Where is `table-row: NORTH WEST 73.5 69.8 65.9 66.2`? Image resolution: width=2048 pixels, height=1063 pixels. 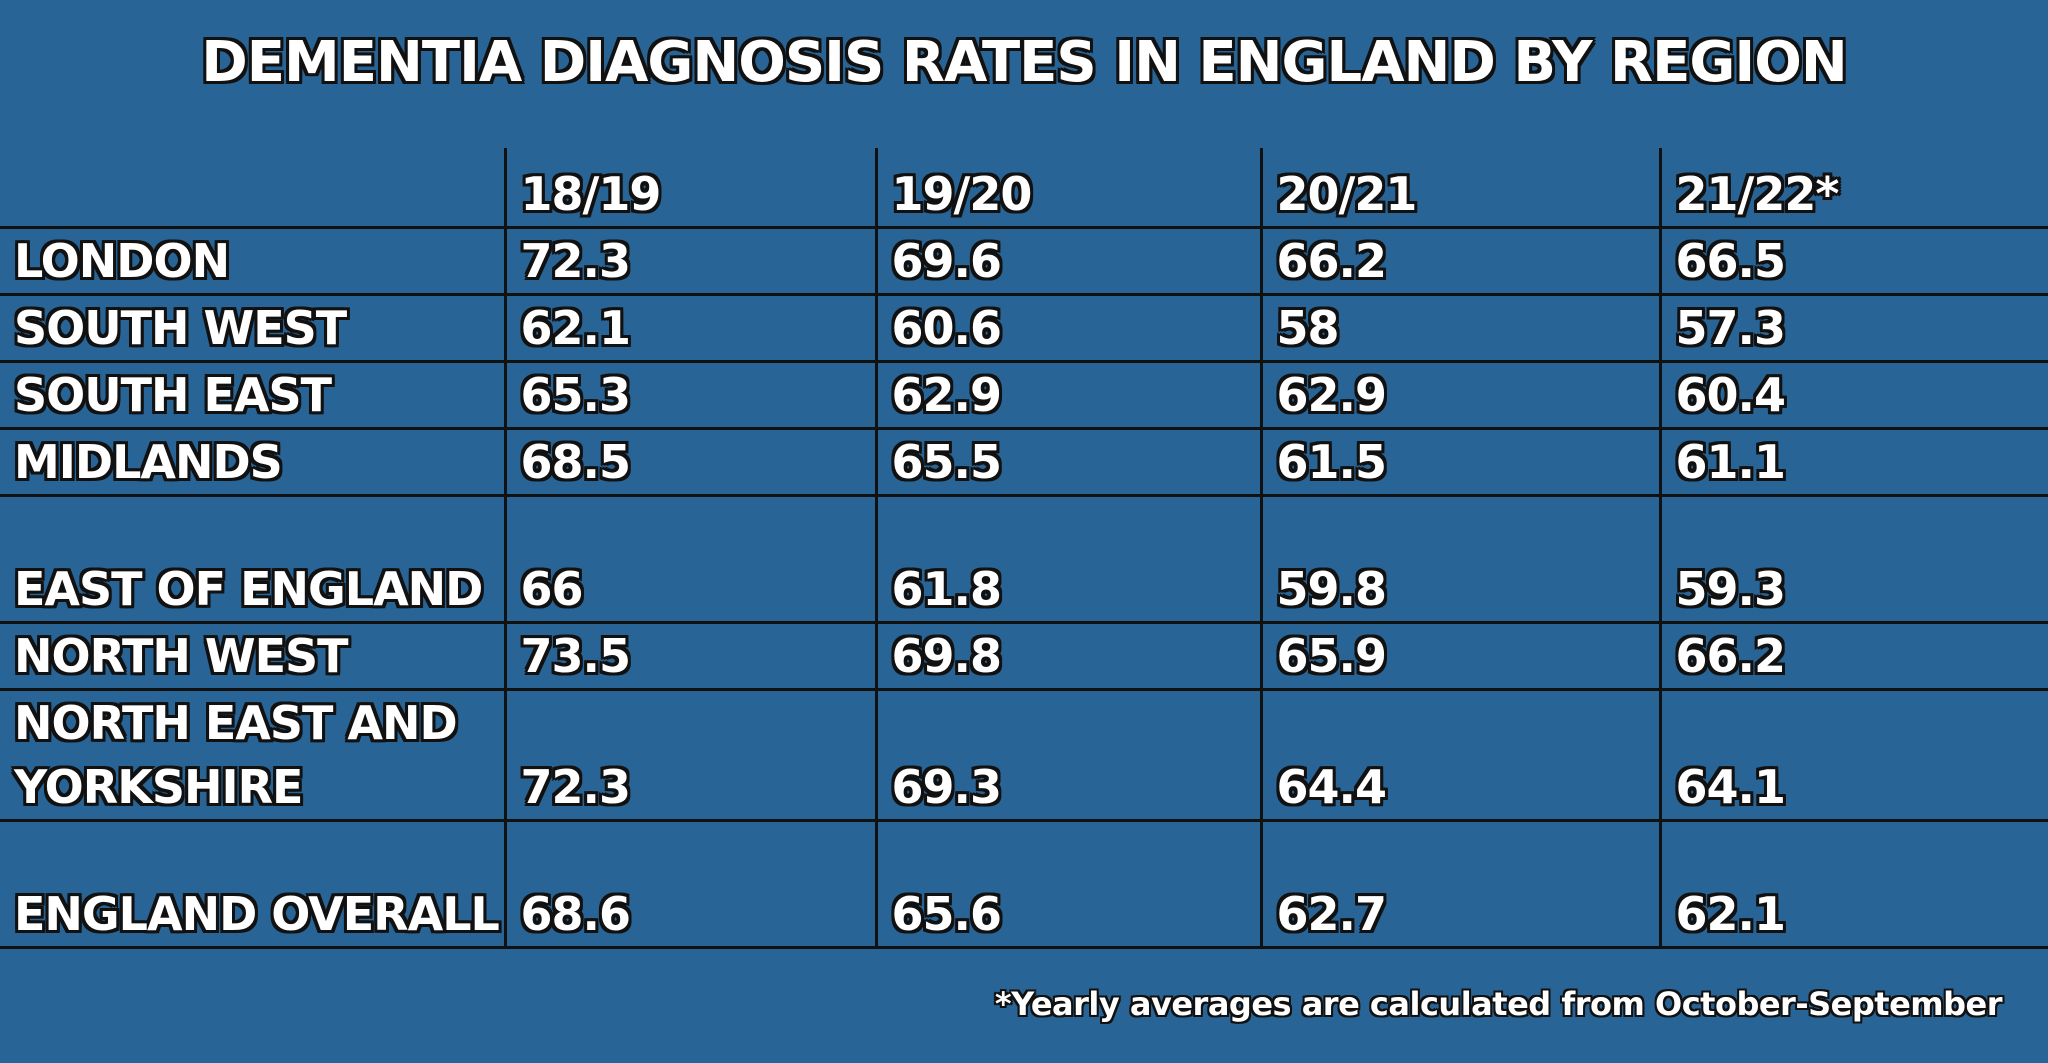
table-row: NORTH WEST 73.5 69.8 65.9 66.2 is located at coordinates (1024, 656).